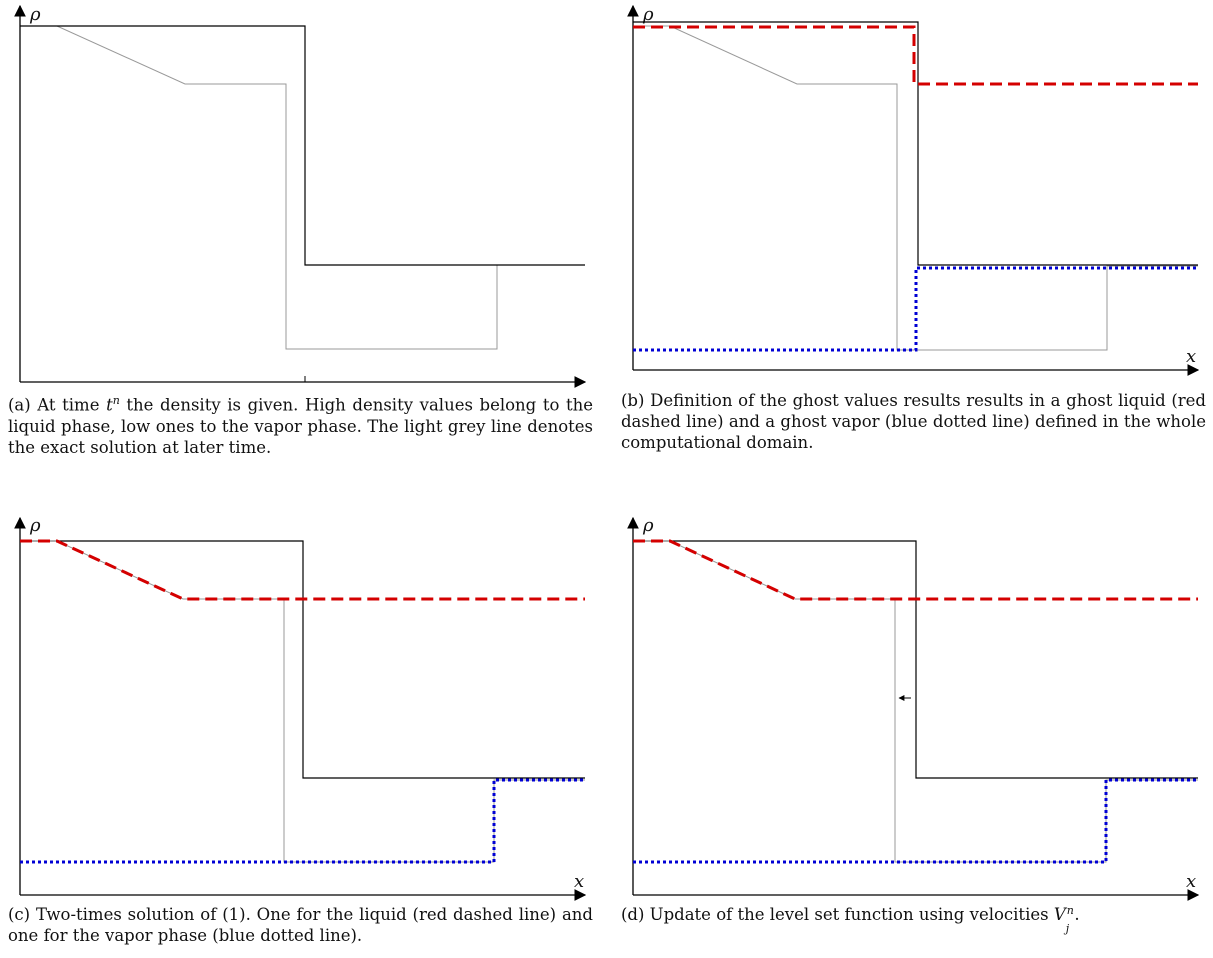 This screenshot has height=958, width=1213. I want to click on caption-d-variable: V, so click(1059, 914).